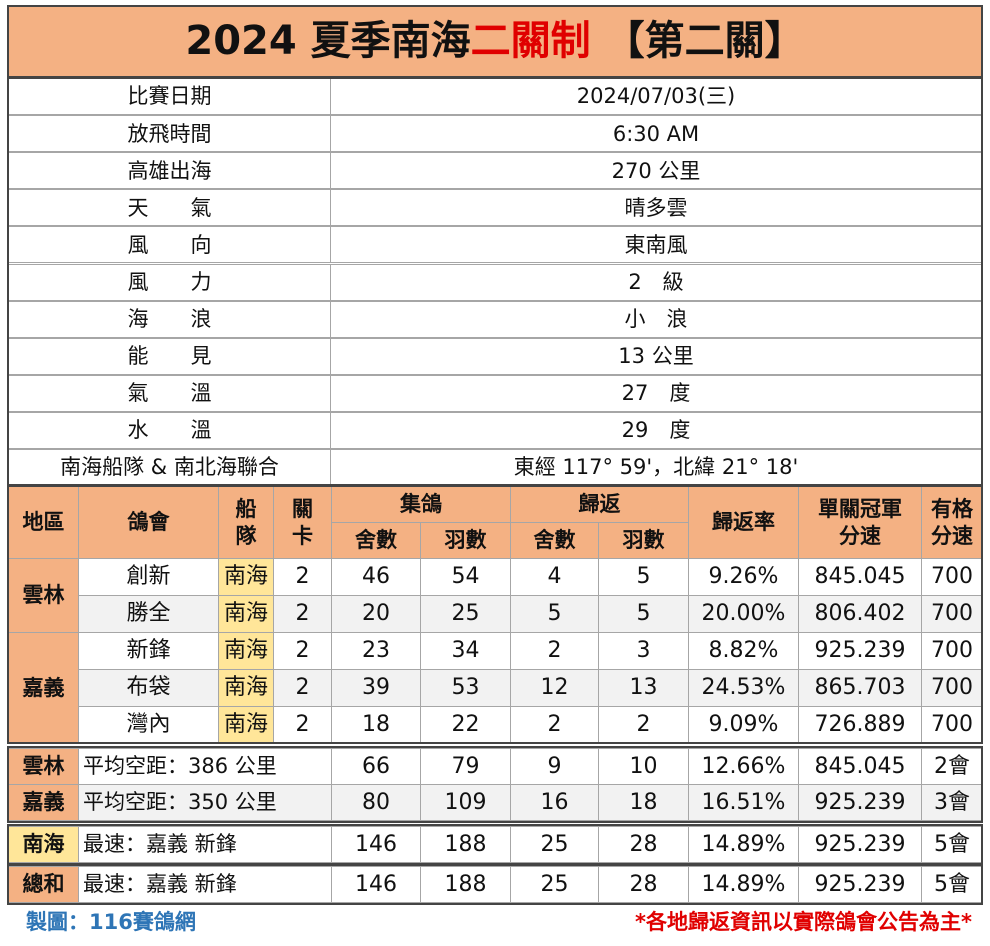  Describe the element at coordinates (169, 430) in the screenshot. I see `info-label: 水 溫` at that location.